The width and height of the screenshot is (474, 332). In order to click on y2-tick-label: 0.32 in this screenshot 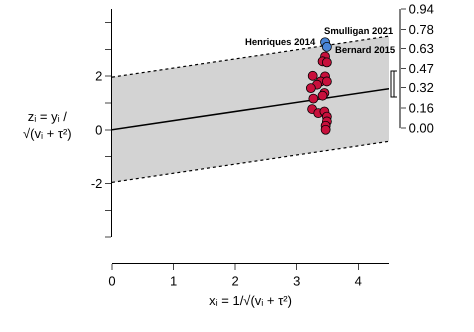, I will do `click(421, 88)`.